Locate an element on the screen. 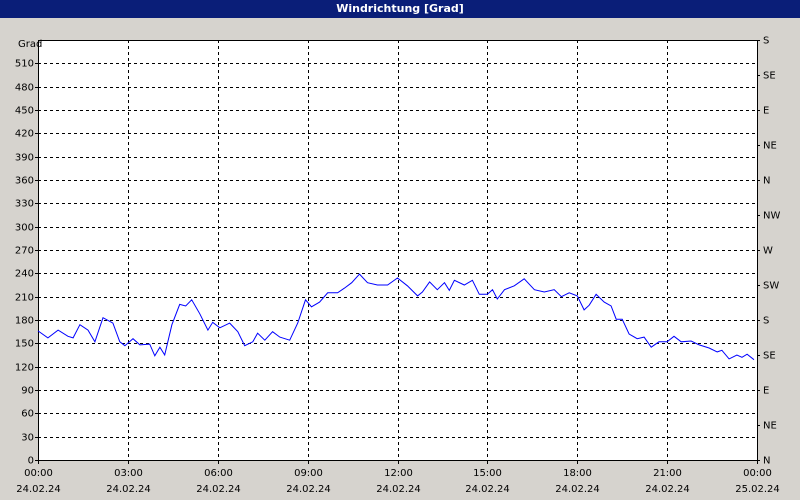  x-tick-label: 06:00 is located at coordinates (218, 473).